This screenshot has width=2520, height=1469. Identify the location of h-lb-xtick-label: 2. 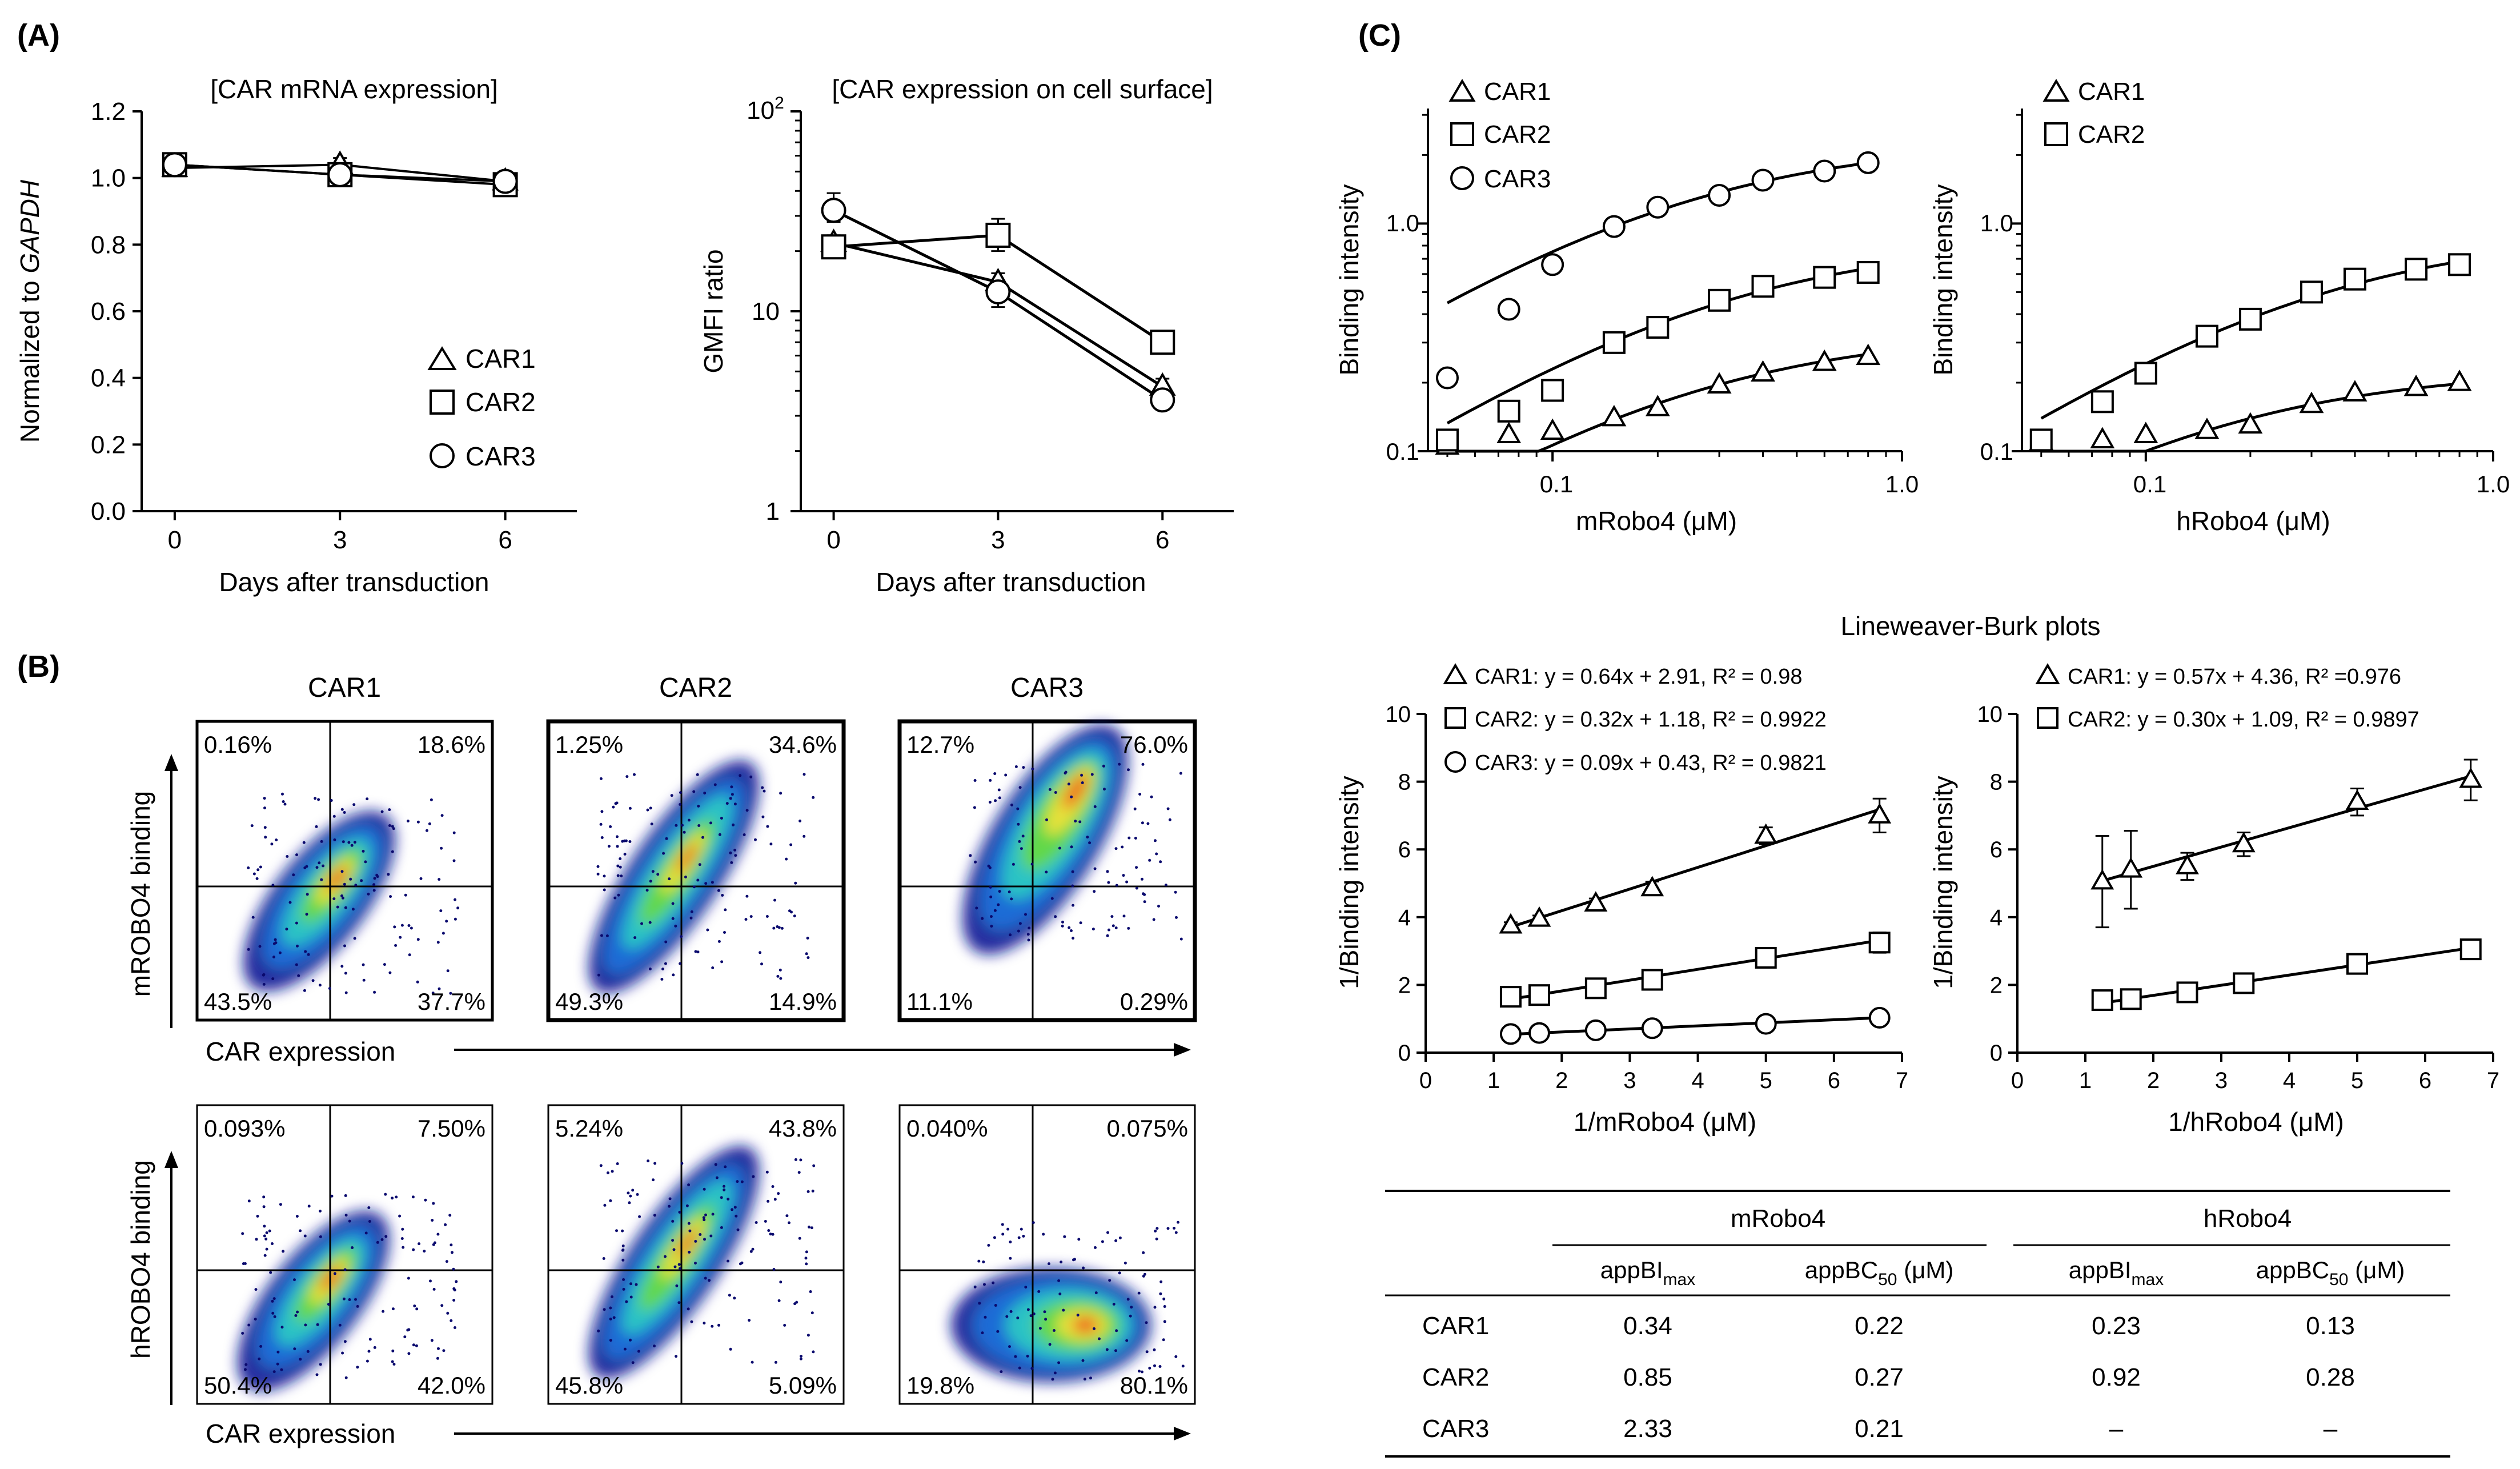
(2153, 1080).